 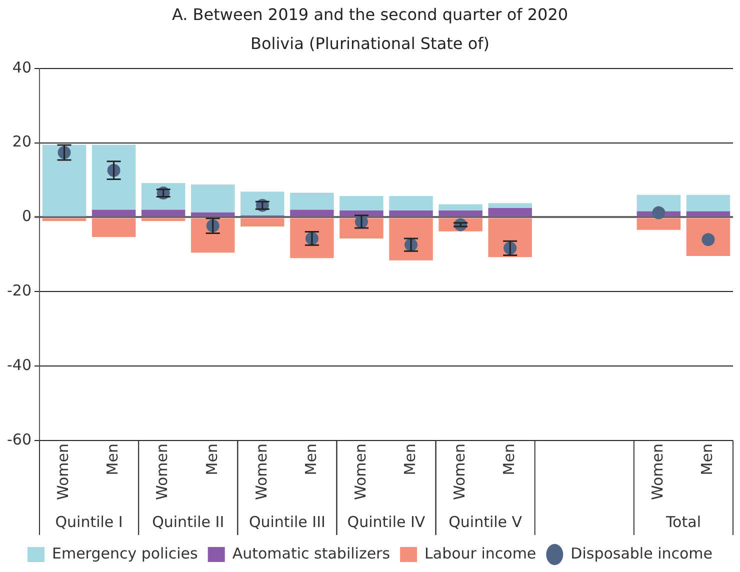 I want to click on text: Total, so click(x=682, y=521).